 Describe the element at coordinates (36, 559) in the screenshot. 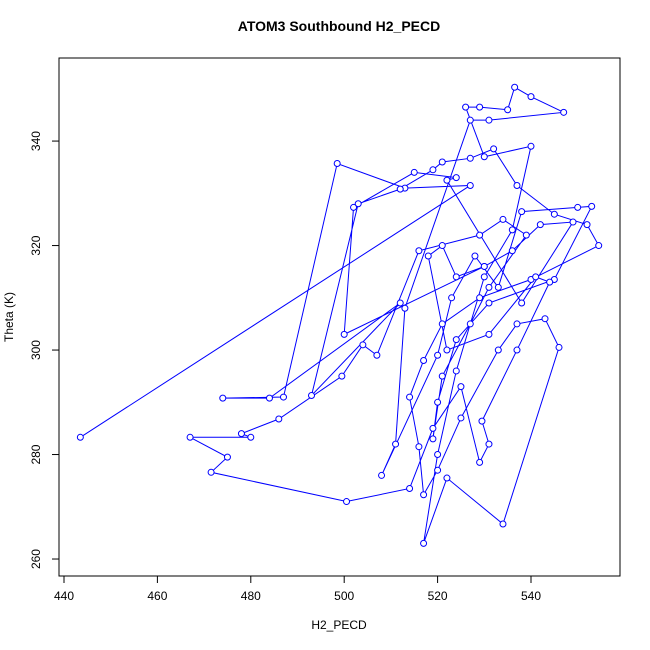

I see `y-tick-label: 260` at that location.